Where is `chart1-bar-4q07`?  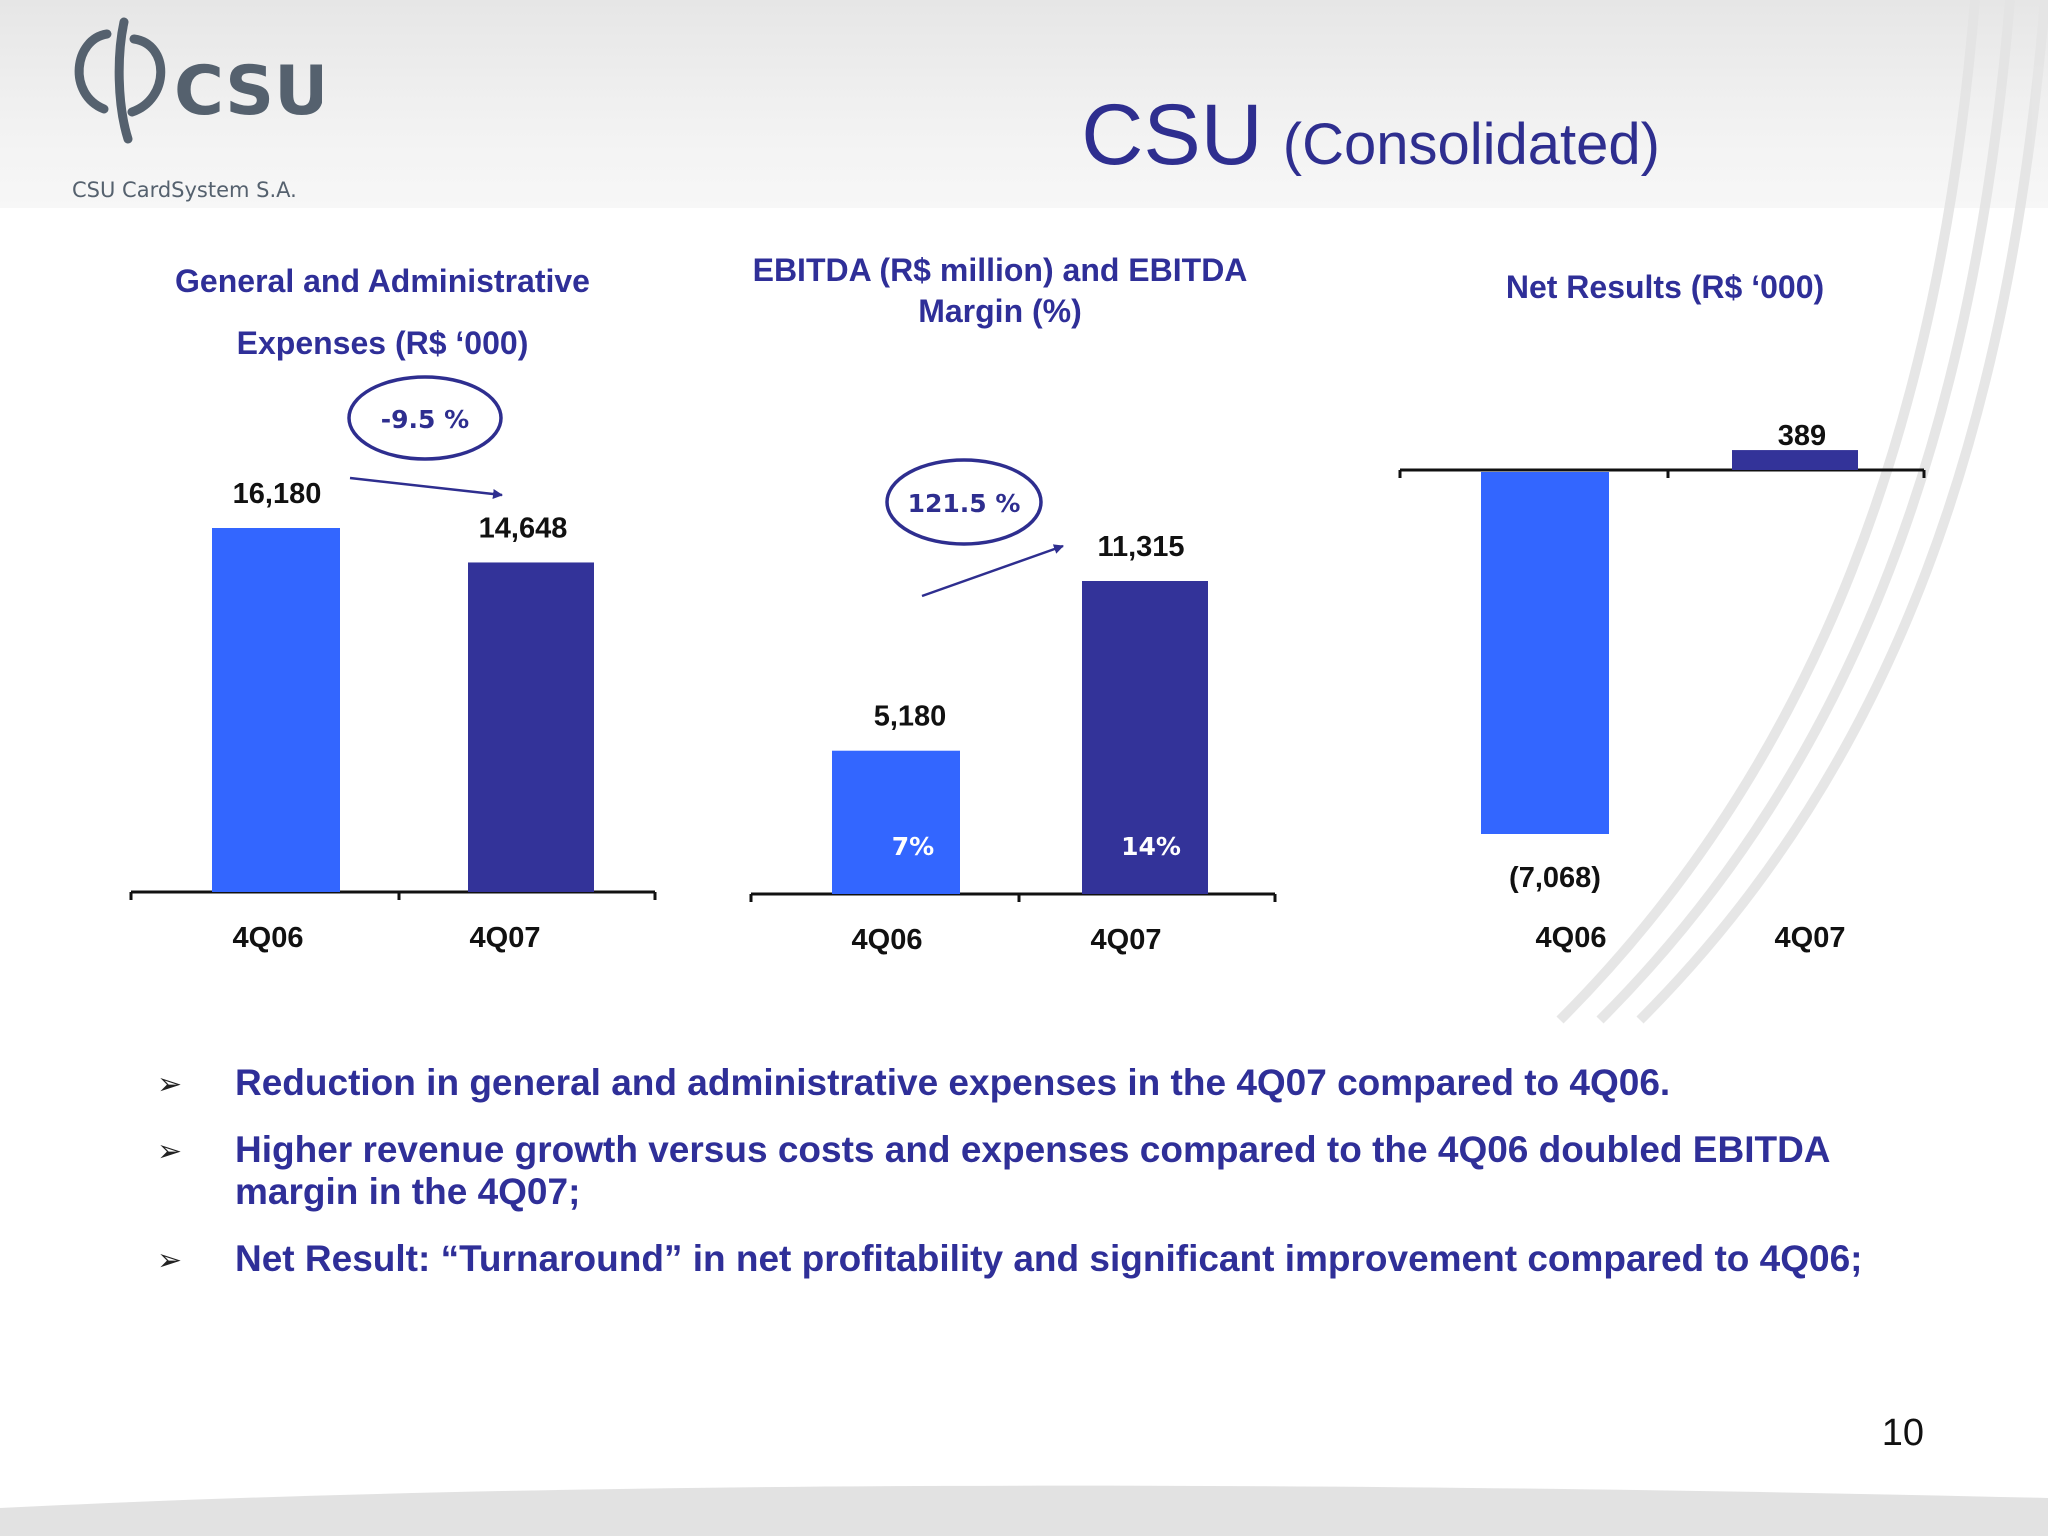 chart1-bar-4q07 is located at coordinates (531, 727).